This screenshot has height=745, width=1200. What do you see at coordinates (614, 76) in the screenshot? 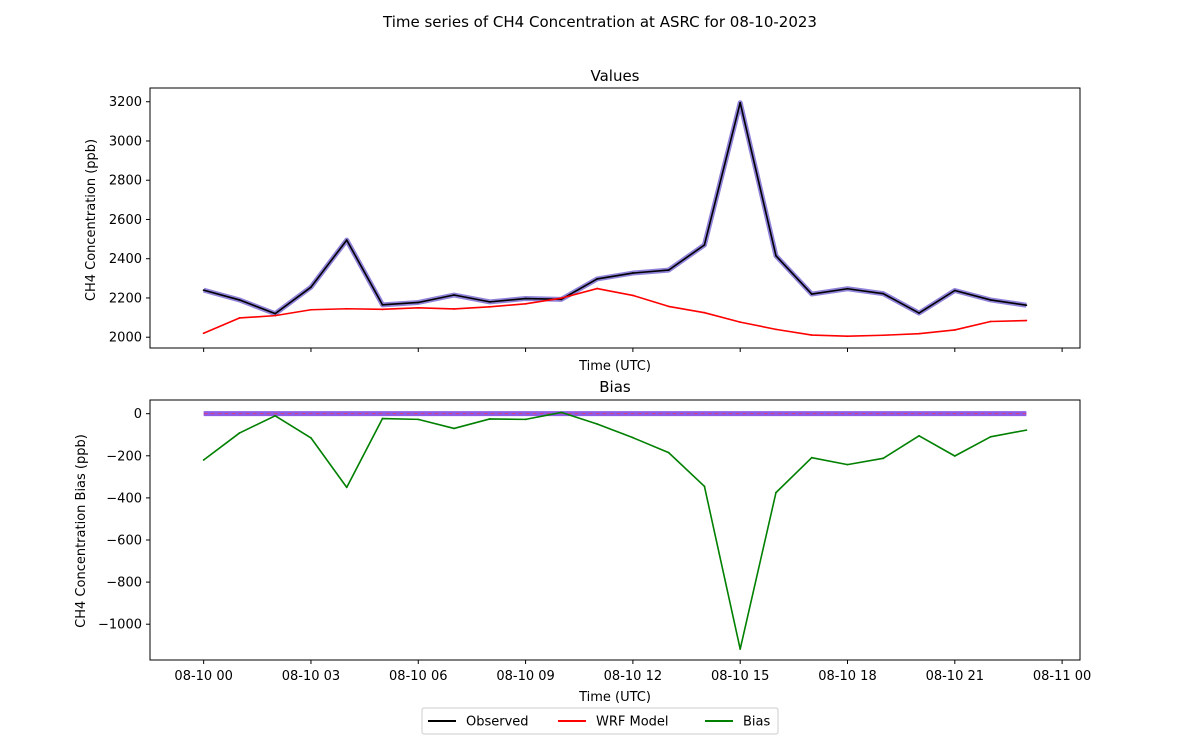
I see `values-panel-title: Values` at bounding box center [614, 76].